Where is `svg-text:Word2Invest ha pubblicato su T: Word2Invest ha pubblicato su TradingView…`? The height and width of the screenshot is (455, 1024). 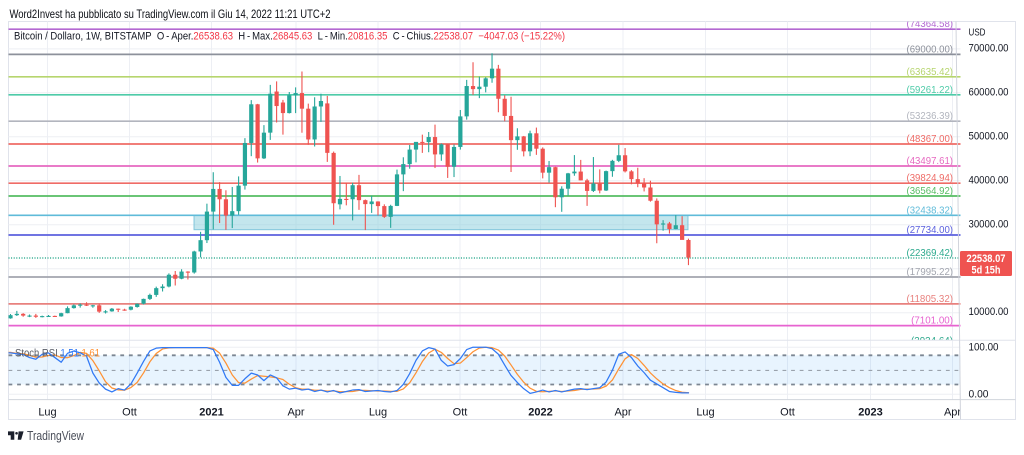 svg-text:Word2Invest ha pubblicato su T: Word2Invest ha pubblicato su TradingView… is located at coordinates (170, 14).